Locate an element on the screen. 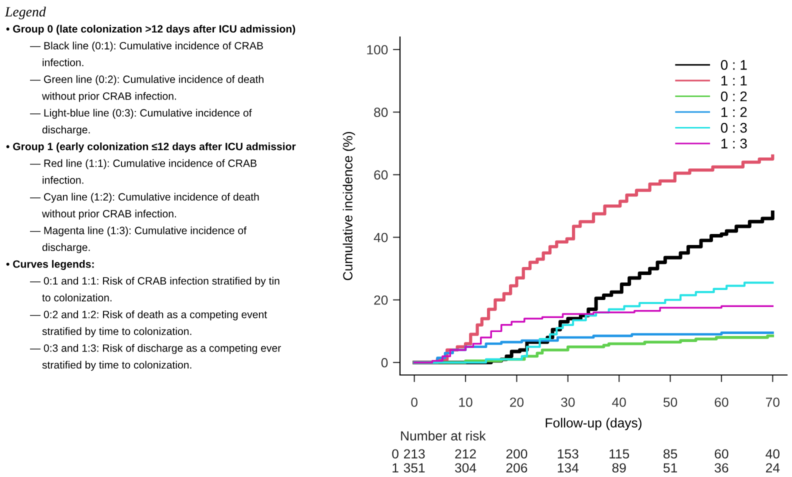 The height and width of the screenshot is (477, 792). text: — 0:1 and 1:1: Risk of CRAB infection stratified by tin to colonization. is located at coordinates (155, 289).